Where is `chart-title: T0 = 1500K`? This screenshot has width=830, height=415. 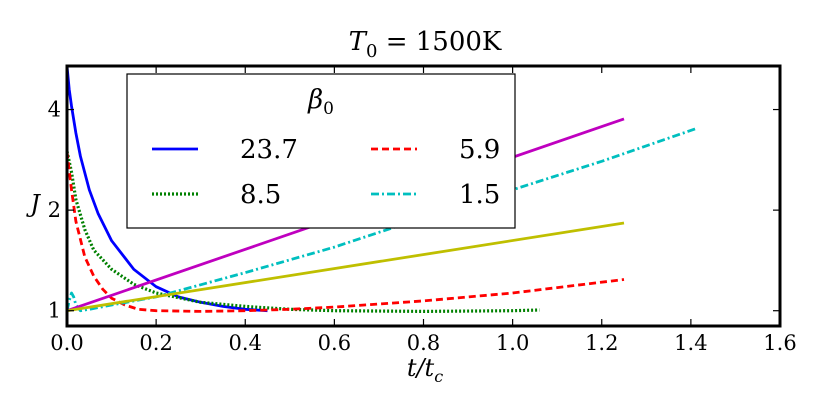
chart-title: T0 = 1500K is located at coordinates (425, 44).